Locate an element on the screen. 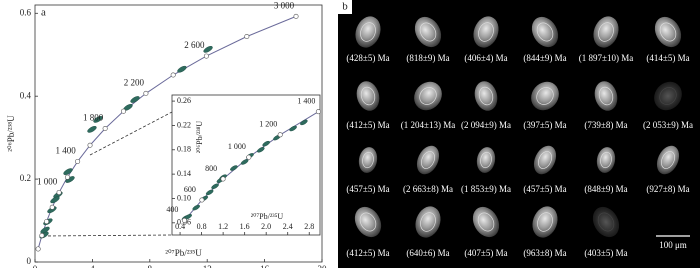 The height and width of the screenshot is (268, 700). scale-bar-label: 100 μm is located at coordinates (673, 245).